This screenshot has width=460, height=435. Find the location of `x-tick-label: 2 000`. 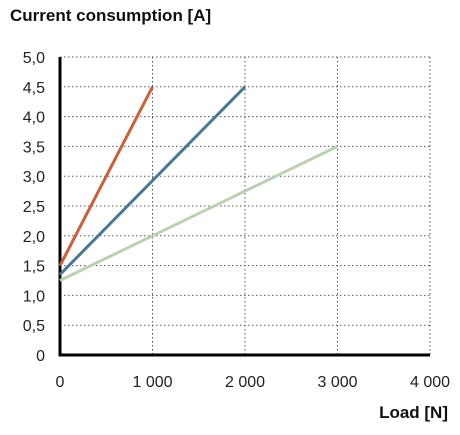

x-tick-label: 2 000 is located at coordinates (245, 382).